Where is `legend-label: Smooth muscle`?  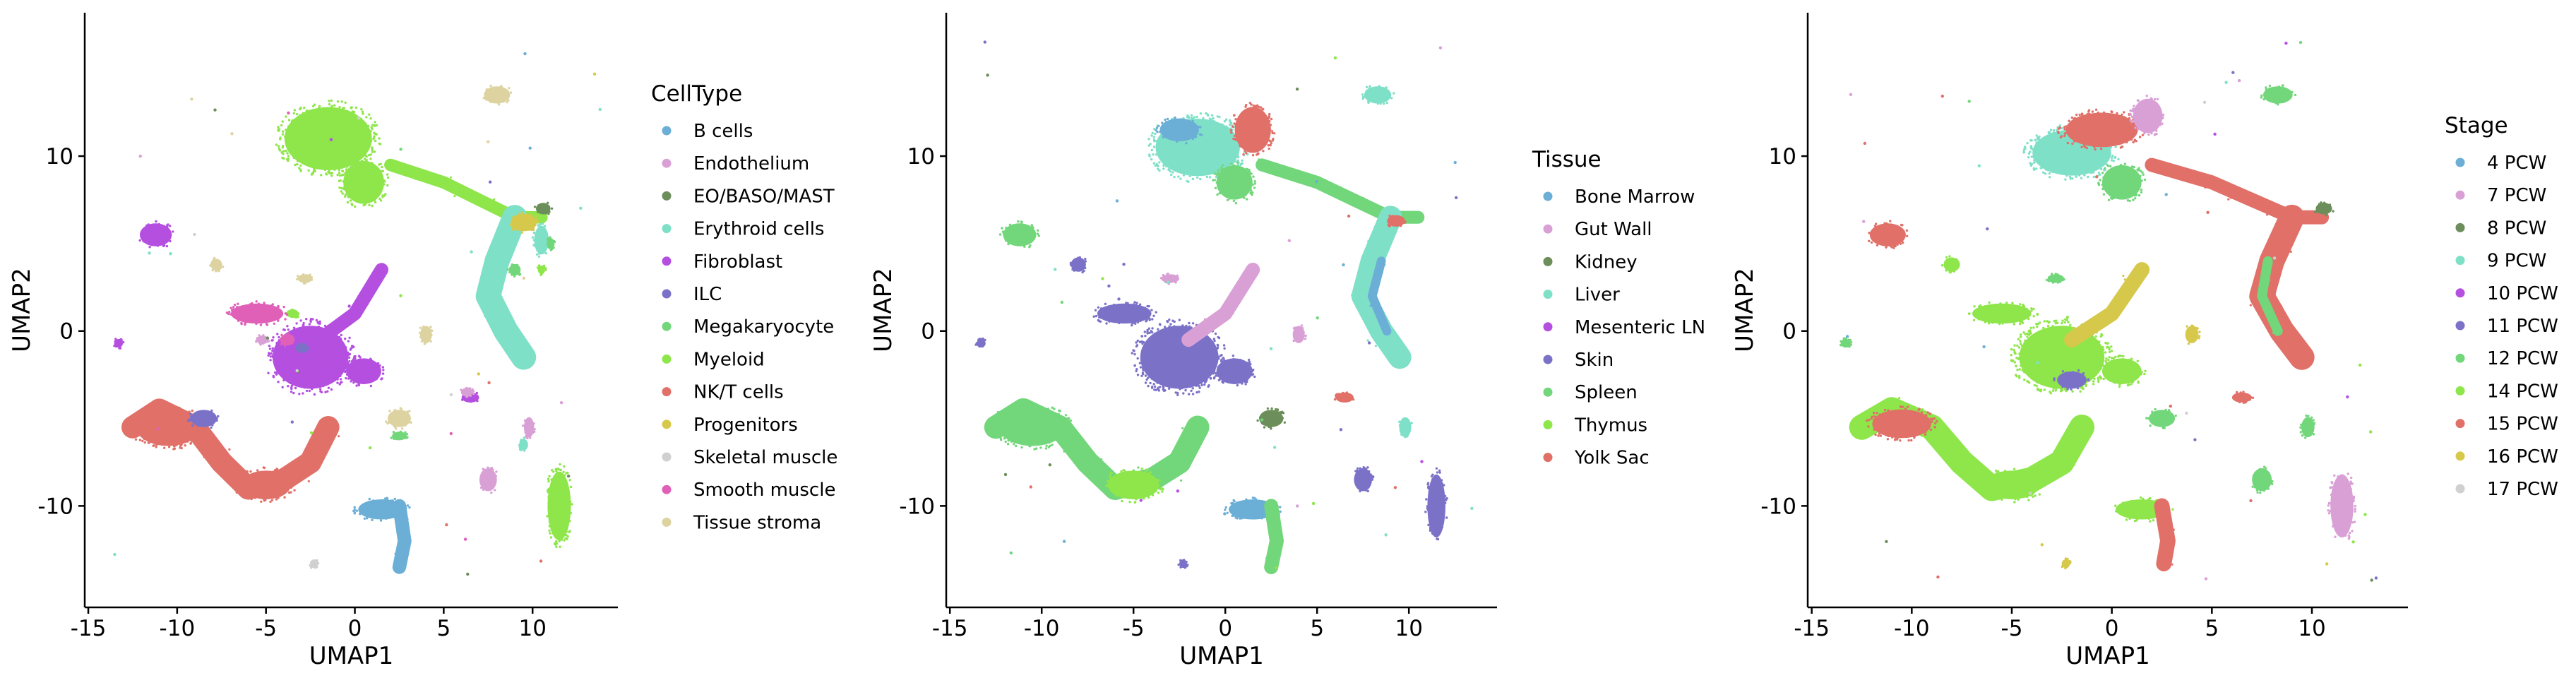 legend-label: Smooth muscle is located at coordinates (764, 491).